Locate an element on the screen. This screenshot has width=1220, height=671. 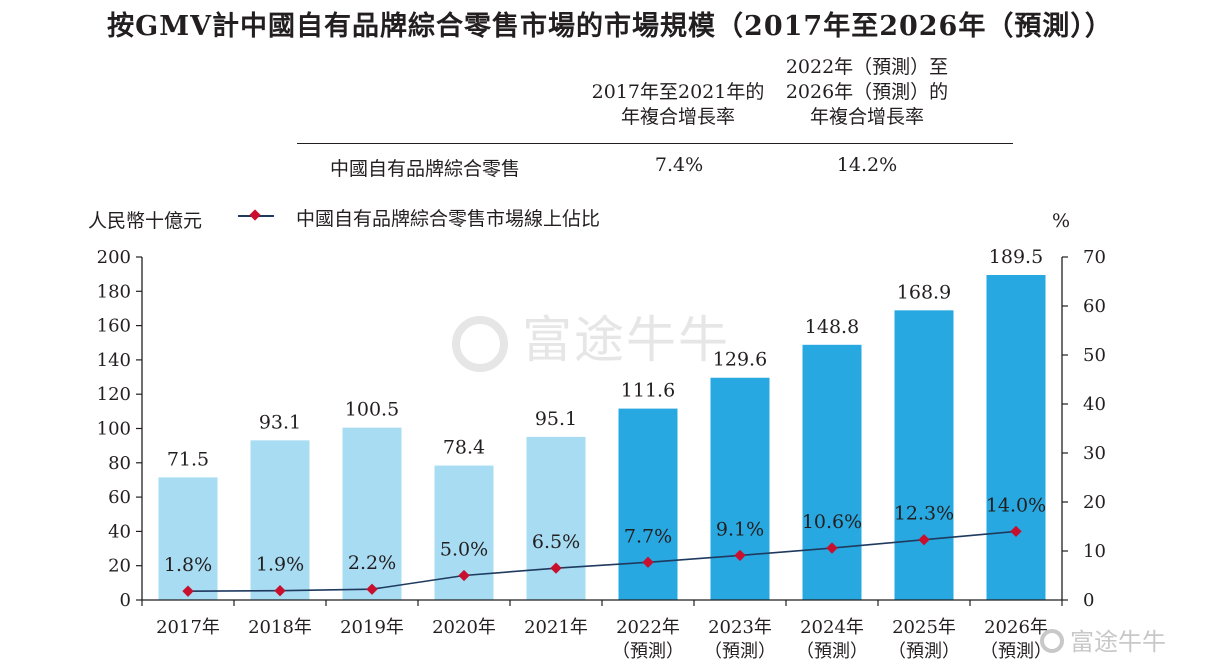
corner-watermark: 富途牛牛 is located at coordinates (1103, 639).